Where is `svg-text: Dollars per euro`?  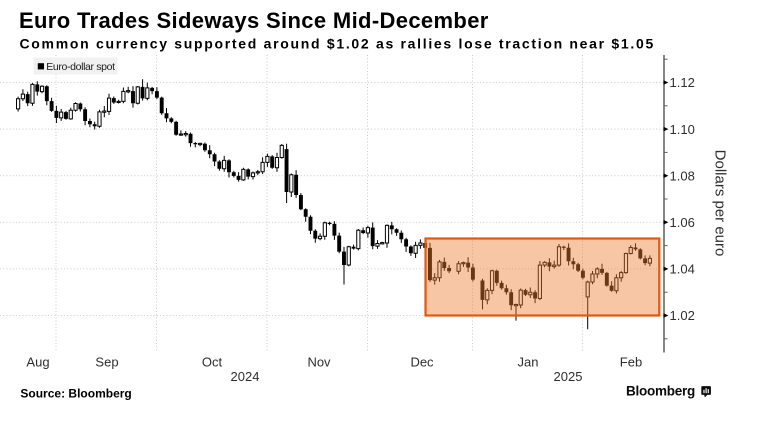 svg-text: Dollars per euro is located at coordinates (720, 203).